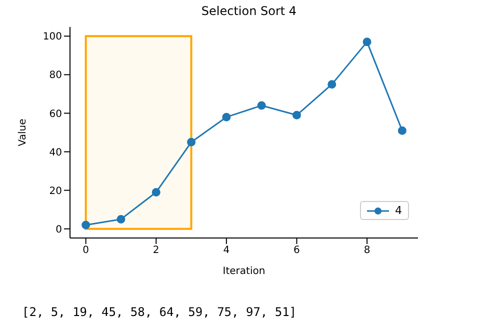 This screenshot has width=501, height=332. What do you see at coordinates (249, 11) in the screenshot?
I see `chart-title: Selection Sort 4` at bounding box center [249, 11].